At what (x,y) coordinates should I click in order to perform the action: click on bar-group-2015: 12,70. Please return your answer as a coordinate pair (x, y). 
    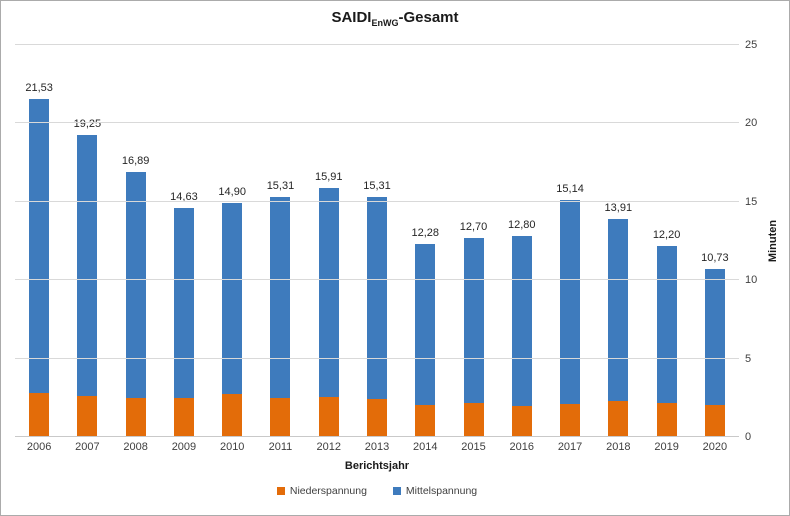
    Looking at the image, I should click on (473, 241).